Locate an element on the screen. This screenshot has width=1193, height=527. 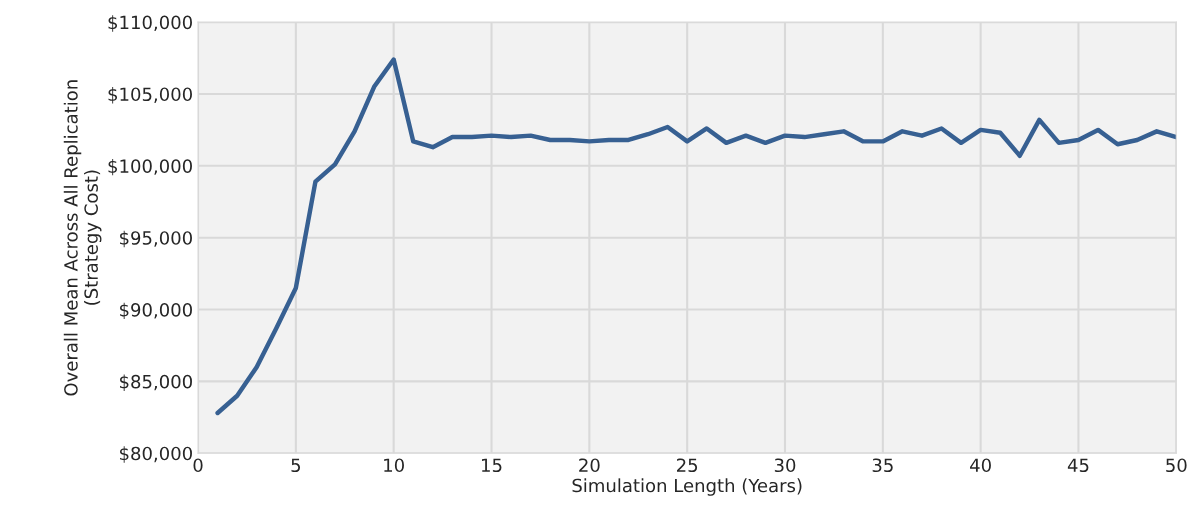
x-tick-label: 5 is located at coordinates (296, 465).